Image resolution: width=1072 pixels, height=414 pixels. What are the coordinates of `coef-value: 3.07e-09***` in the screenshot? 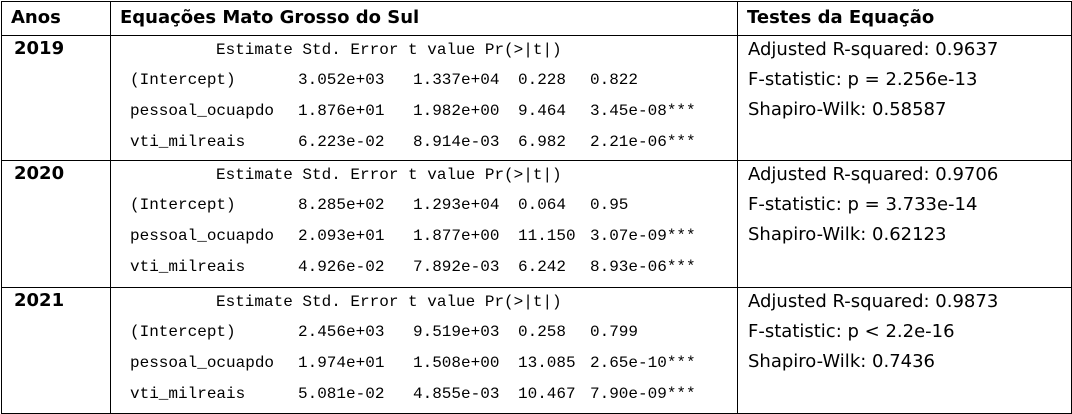 It's located at (643, 236).